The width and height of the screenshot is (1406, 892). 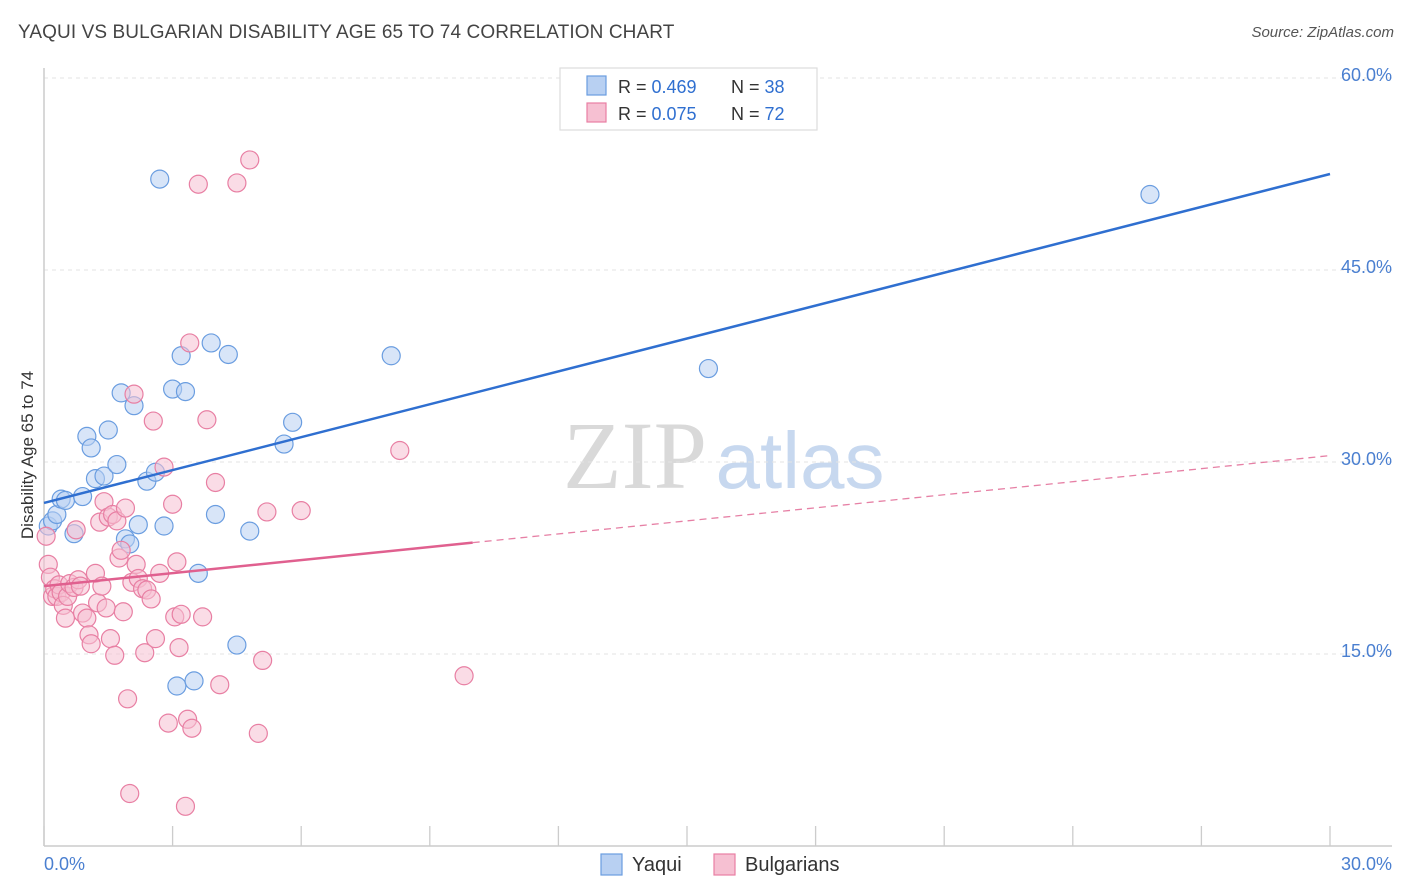 What do you see at coordinates (611, 864) in the screenshot?
I see `legend-swatch-yaqui` at bounding box center [611, 864].